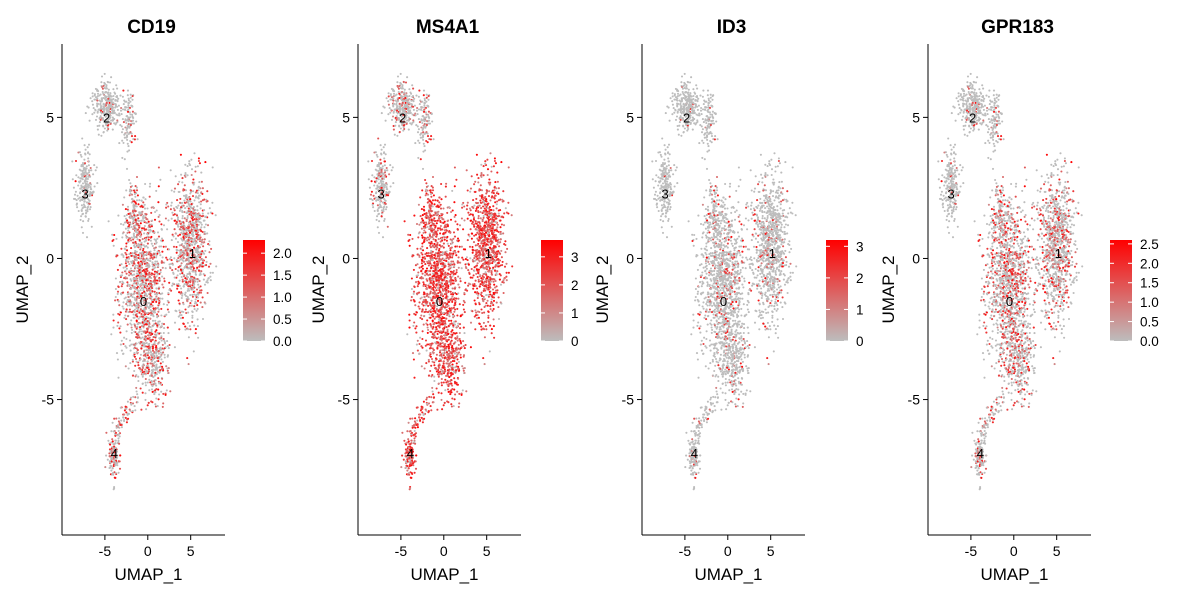  Describe the element at coordinates (191, 551) in the screenshot. I see `x-tick-label: 5` at that location.